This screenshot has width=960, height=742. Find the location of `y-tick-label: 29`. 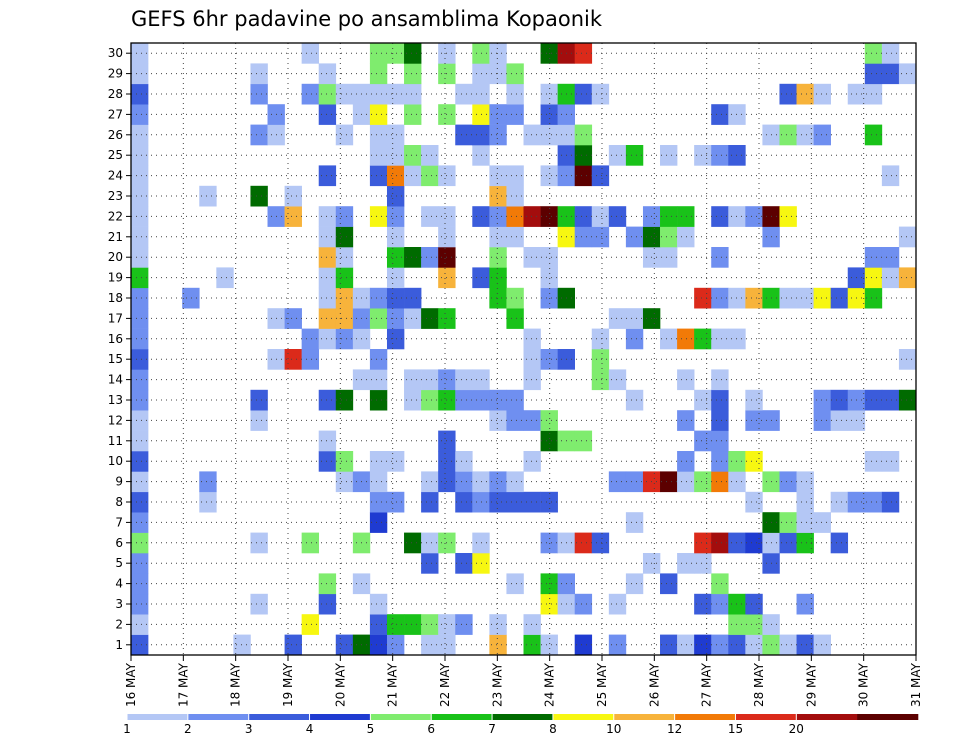

y-tick-label: 29 is located at coordinates (115, 74).